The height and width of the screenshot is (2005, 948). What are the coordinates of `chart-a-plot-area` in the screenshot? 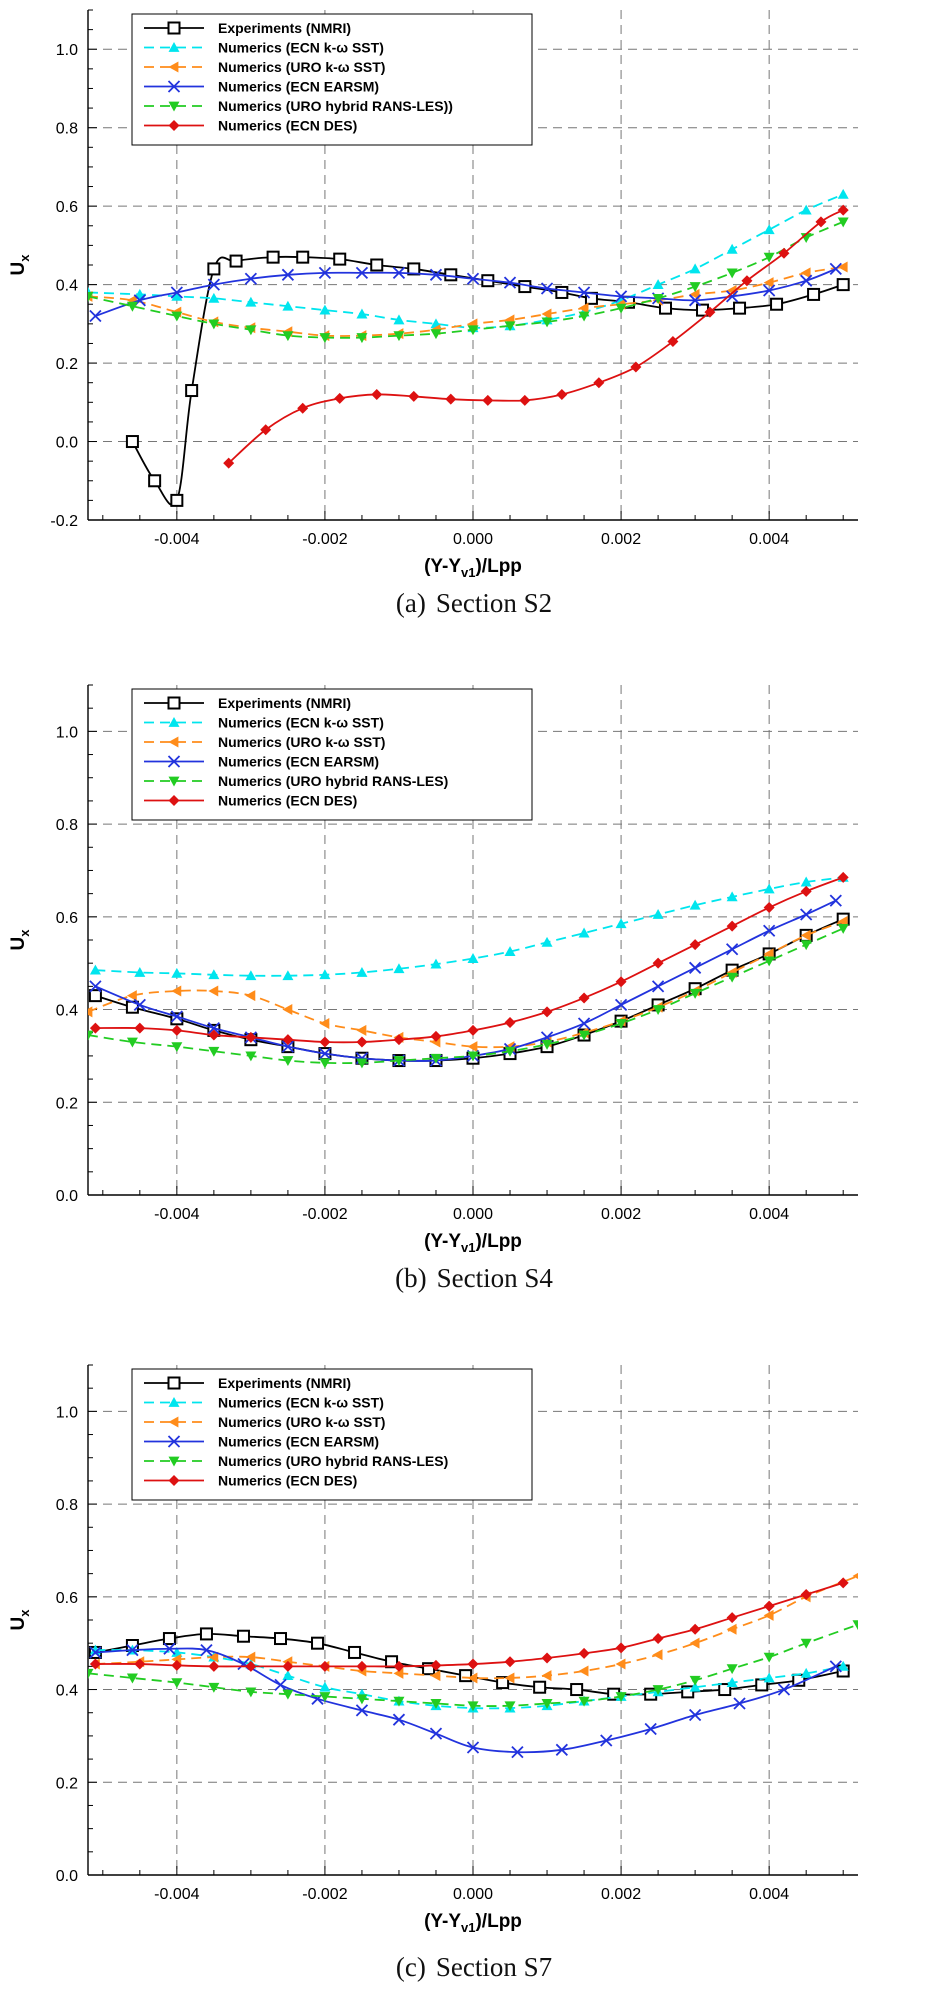 It's located at (469, 347).